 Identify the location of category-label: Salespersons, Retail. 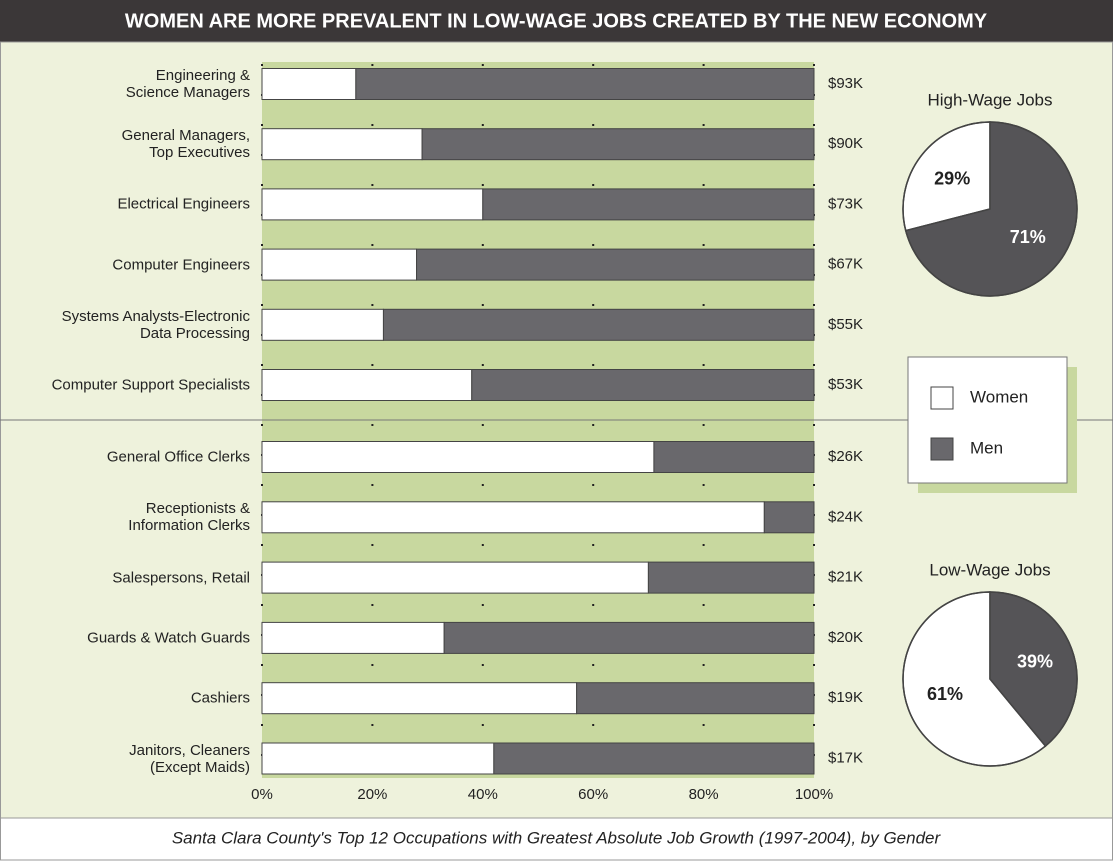
(181, 578).